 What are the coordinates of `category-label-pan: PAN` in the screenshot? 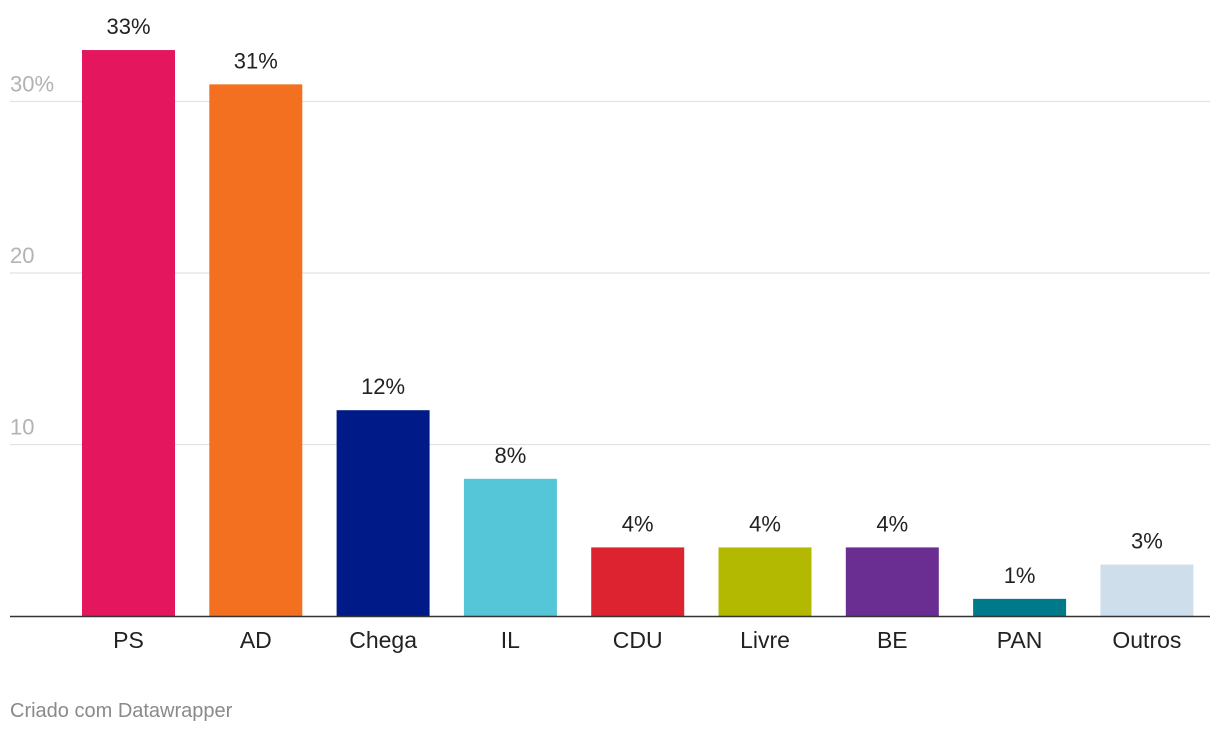 It's located at (1020, 640).